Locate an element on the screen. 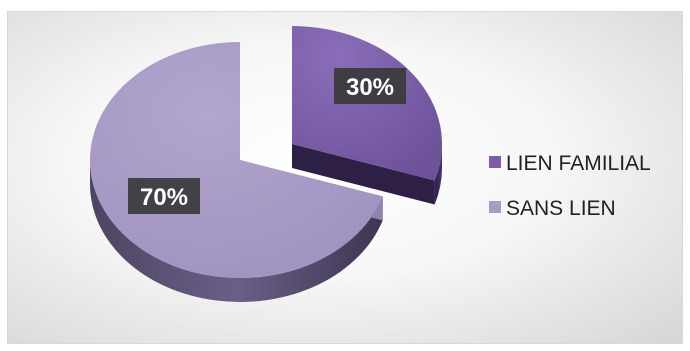  legend-swatch-sans-lien is located at coordinates (495, 207).